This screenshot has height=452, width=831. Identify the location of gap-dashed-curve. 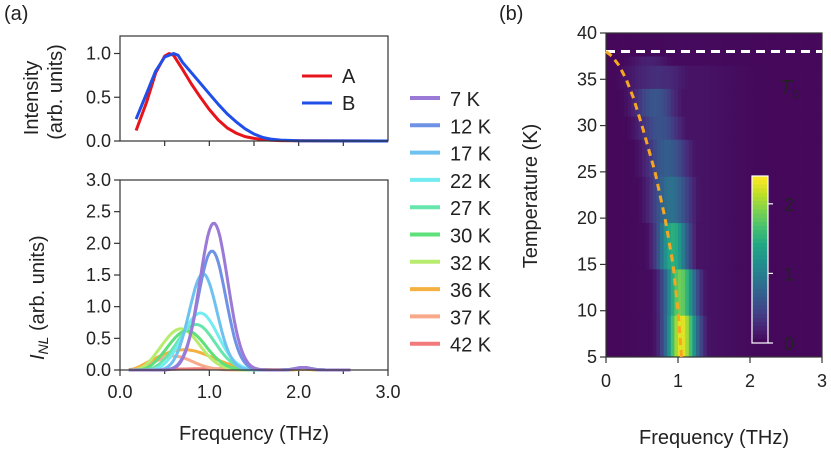
(644, 204).